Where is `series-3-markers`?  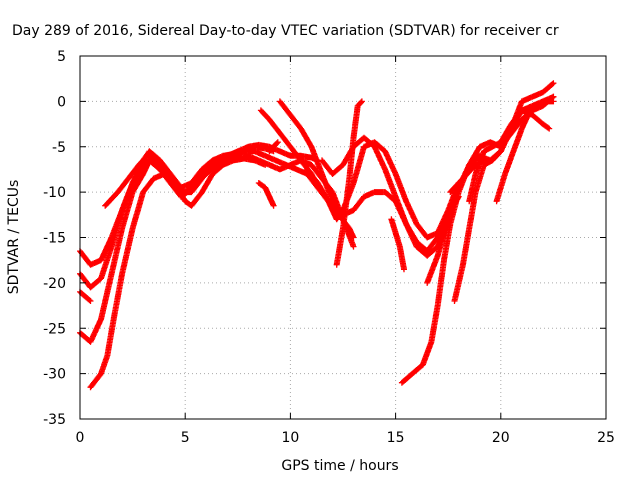
series-3-markers is located at coordinates (85, 296).